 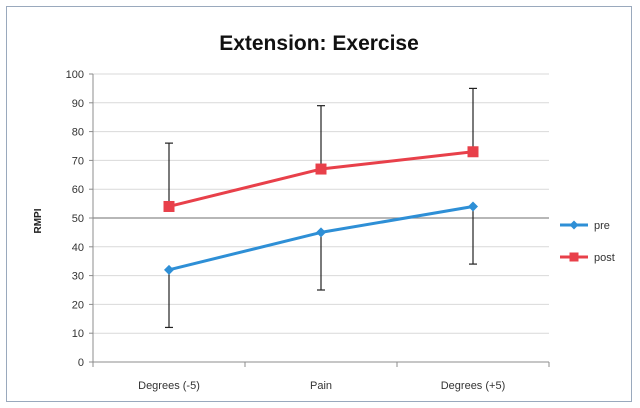 What do you see at coordinates (319, 43) in the screenshot?
I see `chart-title: Extension: Exercise` at bounding box center [319, 43].